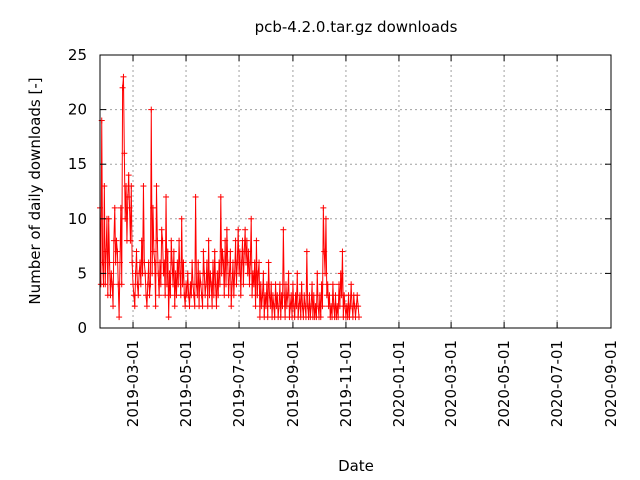 This screenshot has width=640, height=480. Describe the element at coordinates (611, 383) in the screenshot. I see `x-tick-label: 2020-09-01` at that location.